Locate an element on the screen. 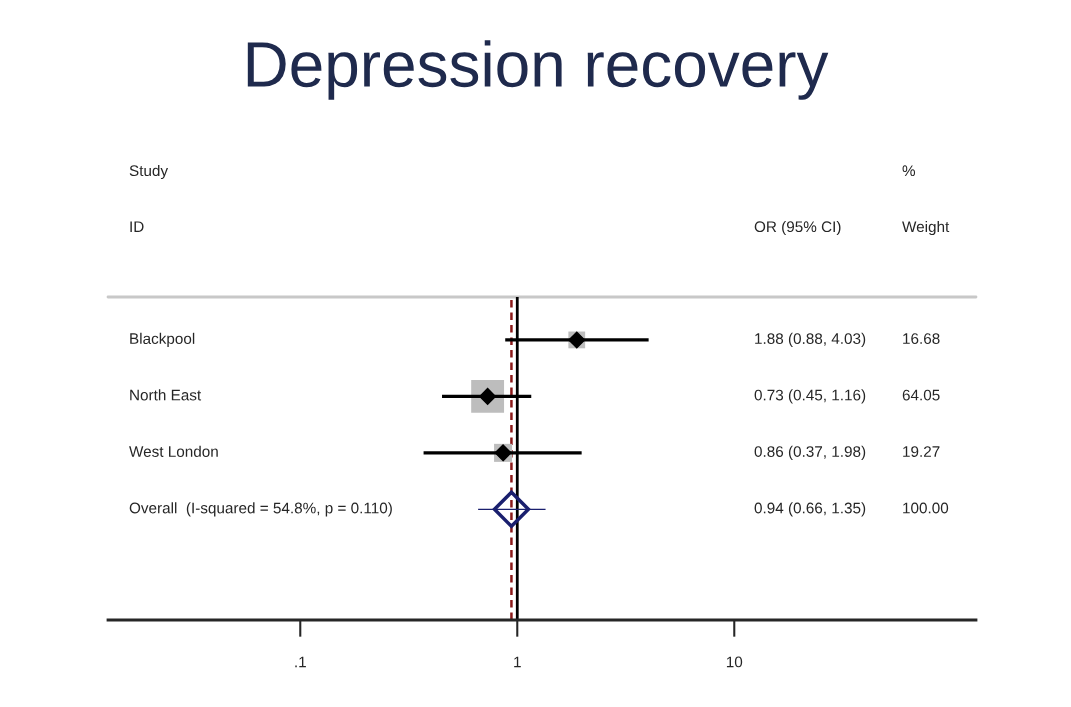  text: Study is located at coordinates (149, 172).